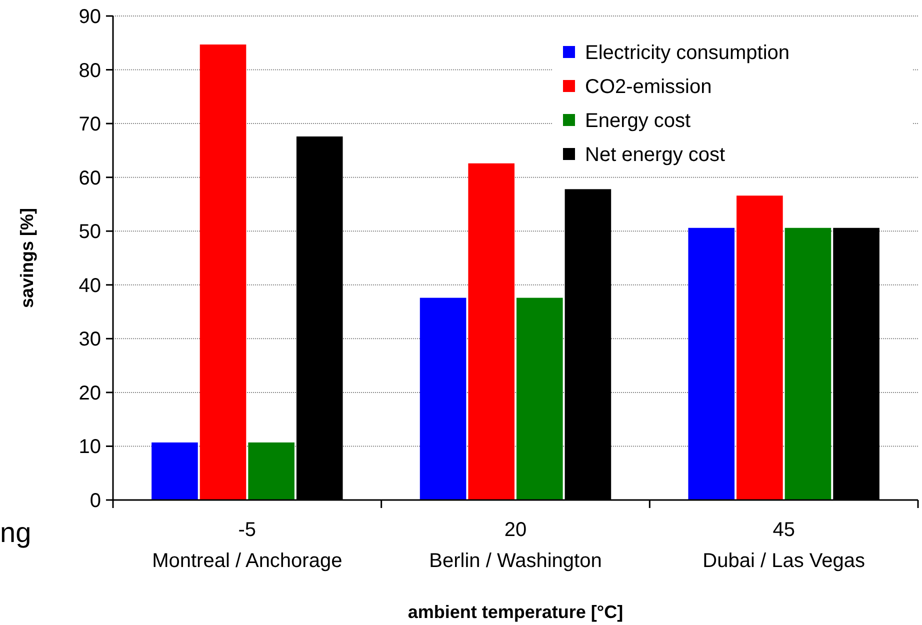 The image size is (922, 625). Describe the element at coordinates (89, 125) in the screenshot. I see `y-tick-label: 70` at that location.